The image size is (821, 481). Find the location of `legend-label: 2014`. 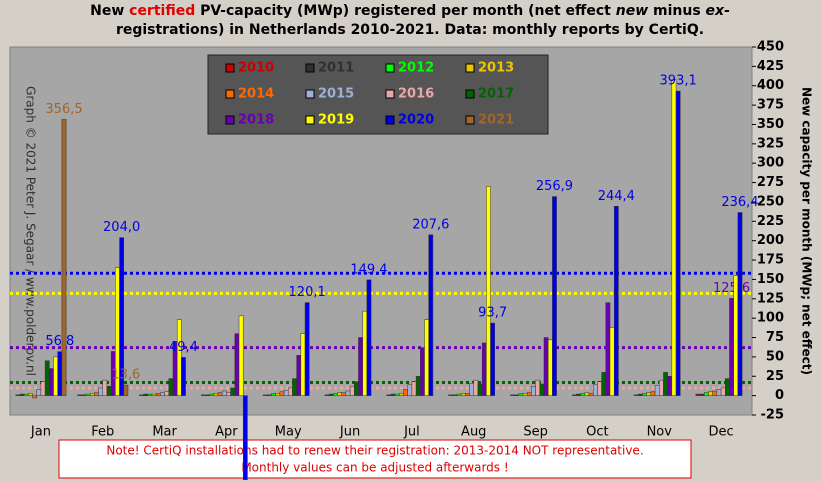

legend-label: 2014 is located at coordinates (256, 94).